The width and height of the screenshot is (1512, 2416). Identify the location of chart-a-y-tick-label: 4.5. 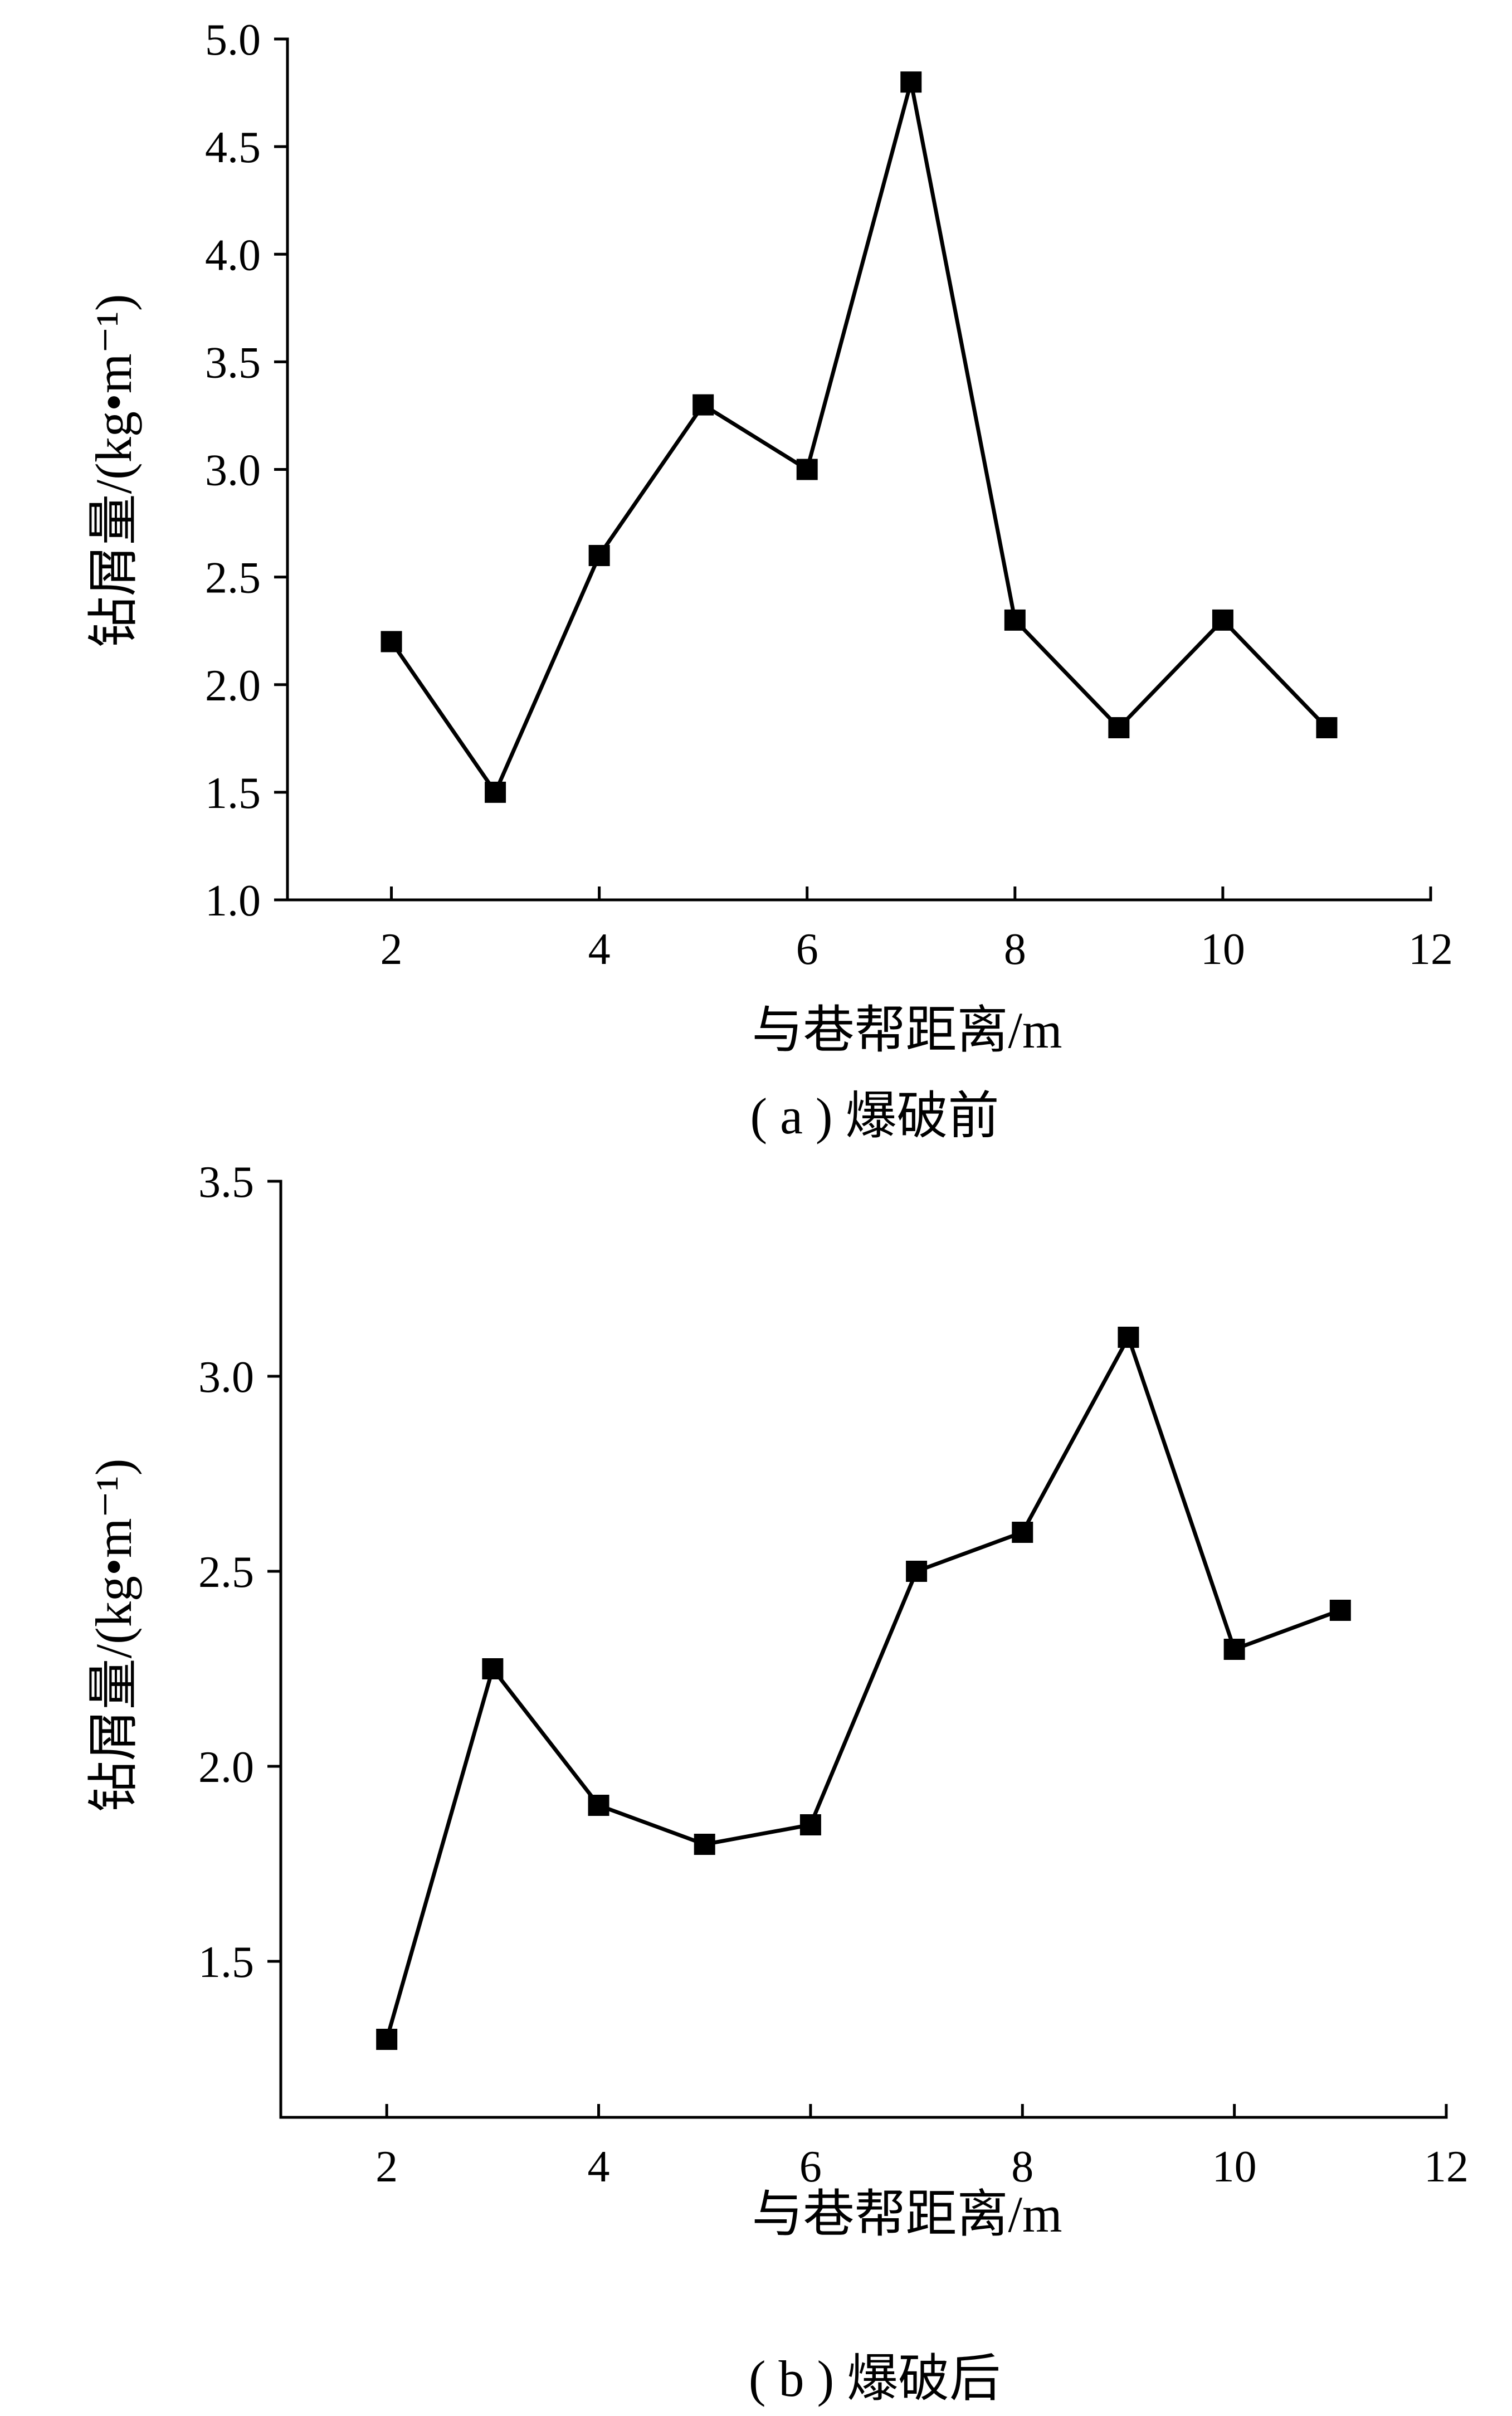
(233, 147).